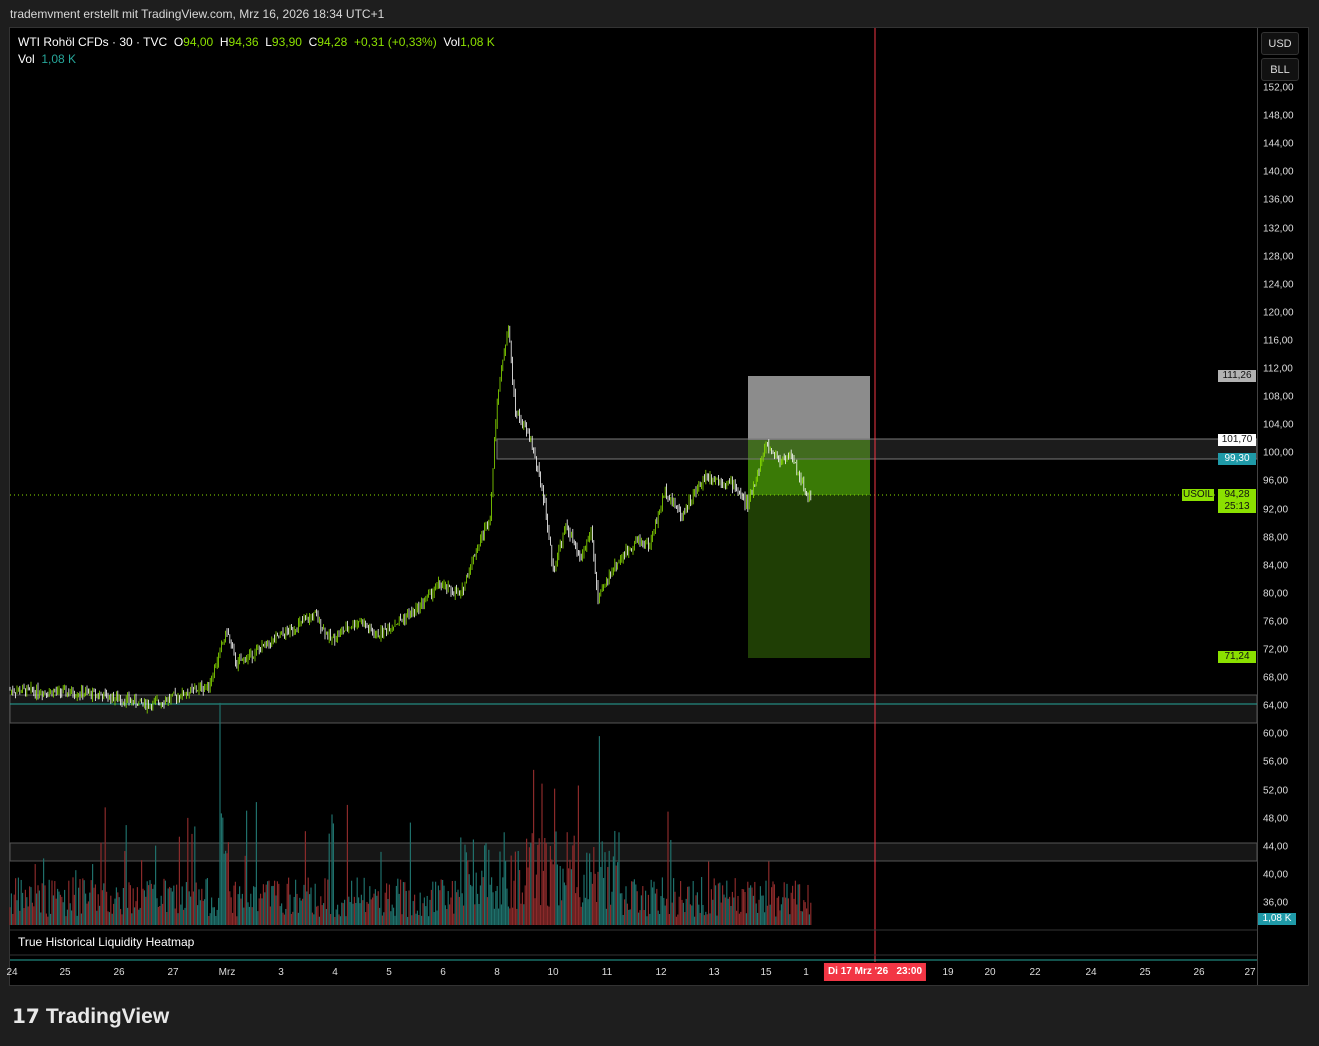 Image resolution: width=1319 pixels, height=1046 pixels. Describe the element at coordinates (1278, 425) in the screenshot. I see `price-label: 104,00` at that location.